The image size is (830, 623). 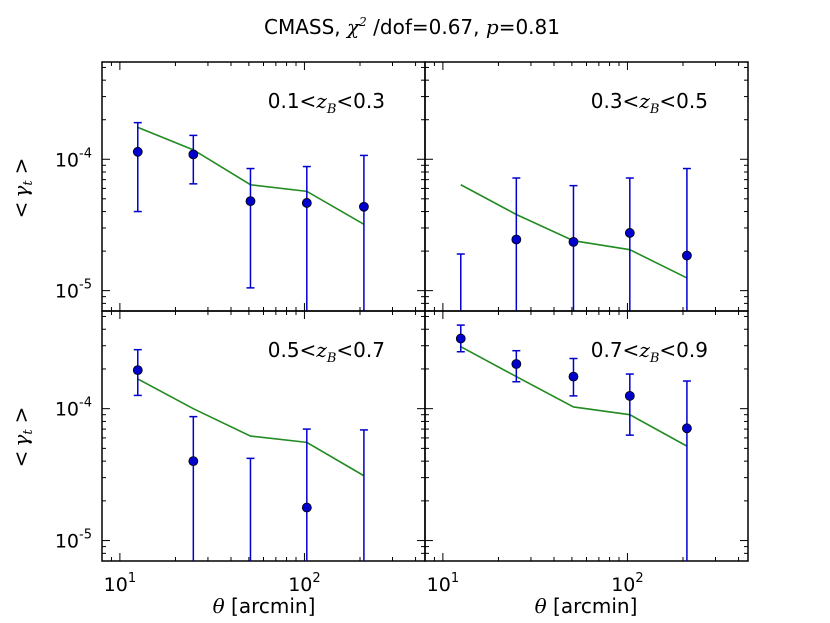 I want to click on panel-label: 0.1<zB<0.3, so click(x=326, y=103).